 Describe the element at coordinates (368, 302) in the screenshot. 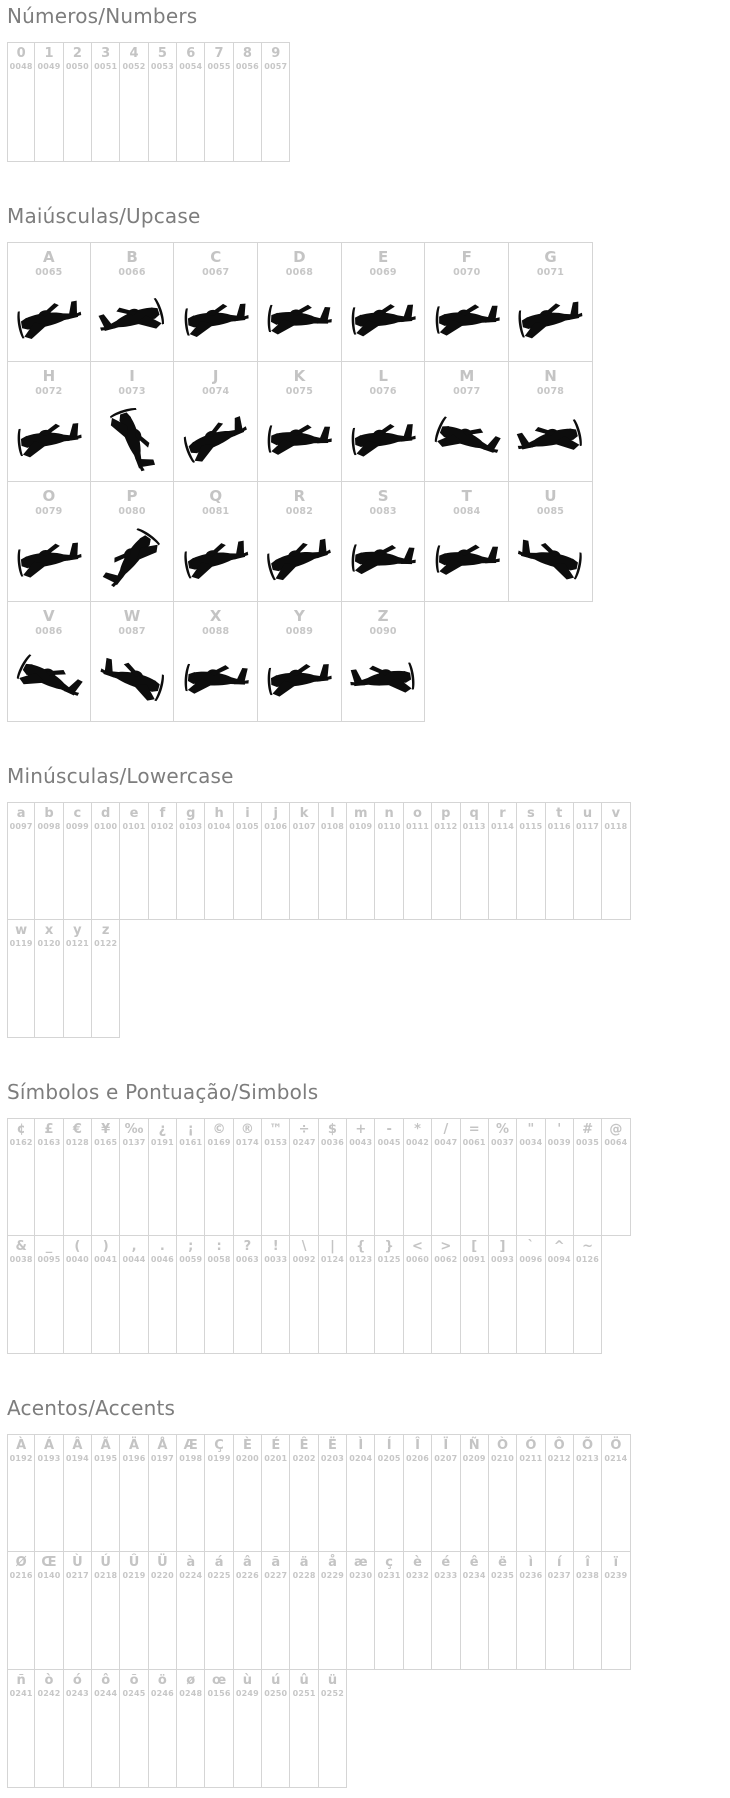

I see `glyph-row: A 0065 B 0066 C 0067 D 0068 E 0069 F 0070 G 0071` at that location.